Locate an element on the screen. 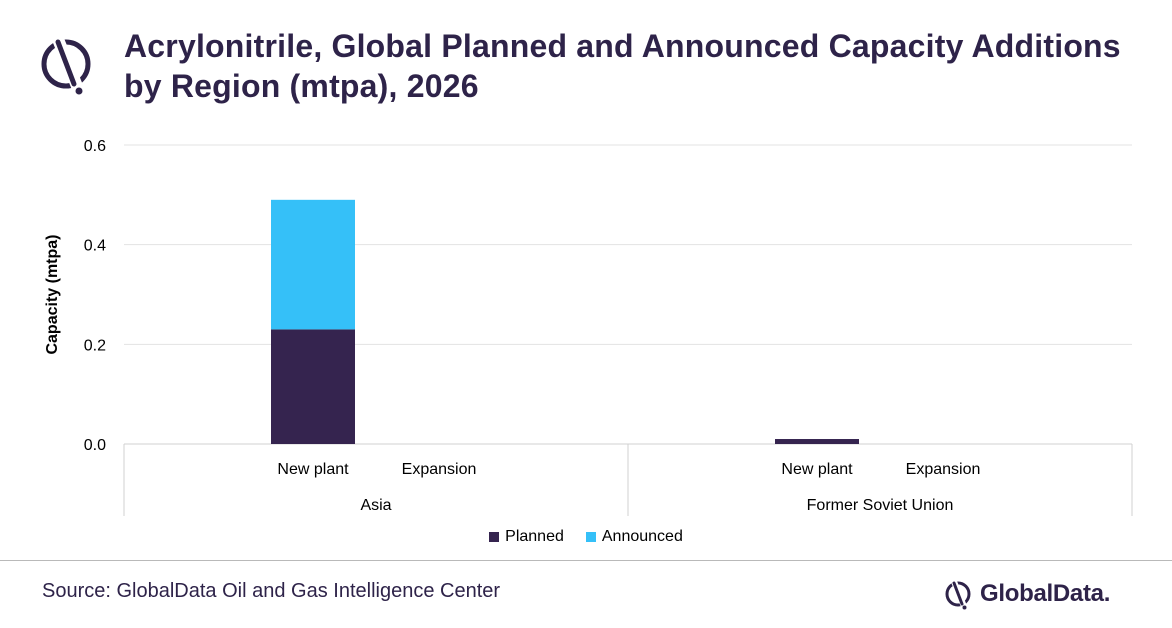  legend-item-announced: Announced is located at coordinates (634, 537).